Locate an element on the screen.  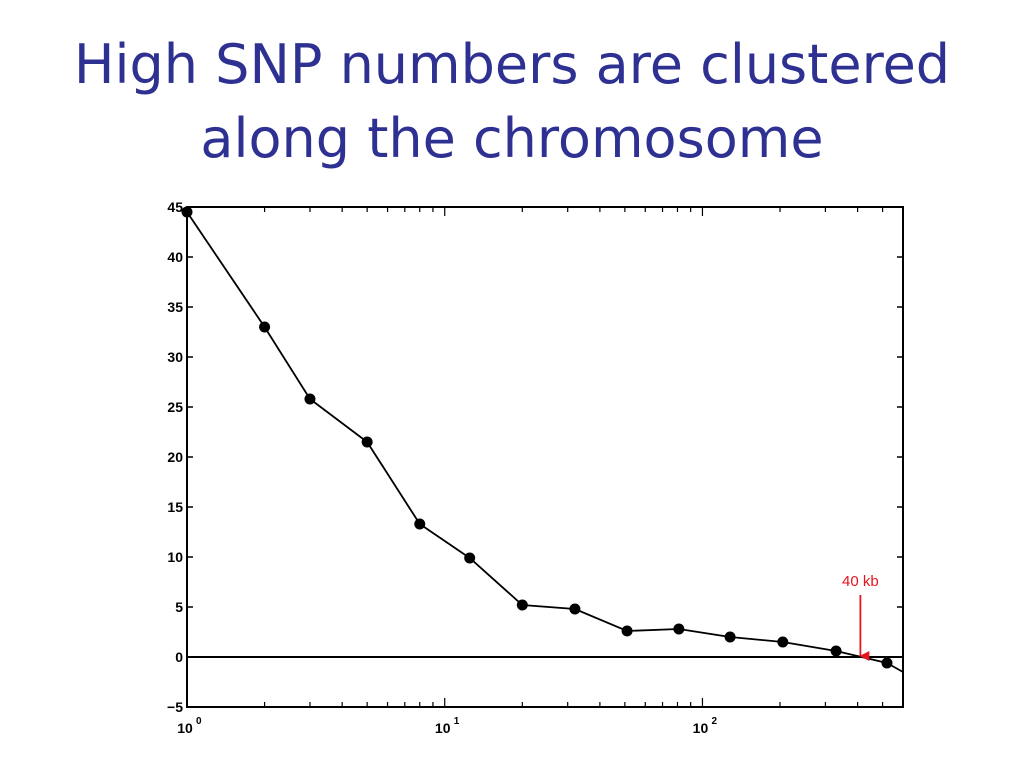
y-tick-label: 10 is located at coordinates (175, 557).